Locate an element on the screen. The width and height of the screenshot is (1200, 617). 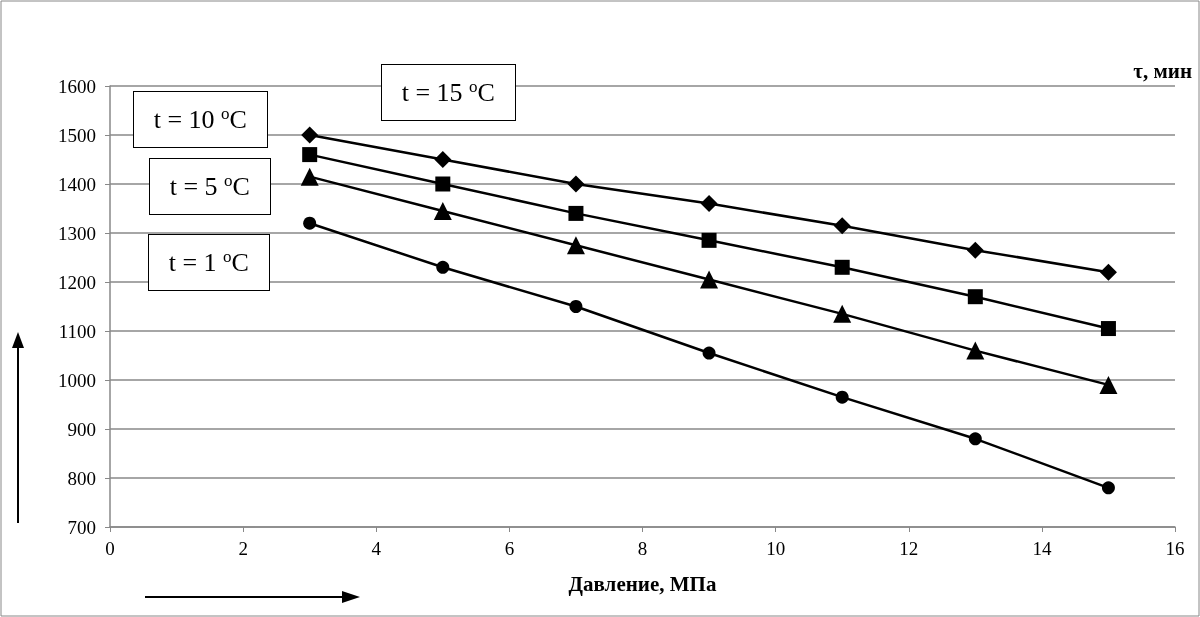
x-tick-label: 16 is located at coordinates (1175, 548).